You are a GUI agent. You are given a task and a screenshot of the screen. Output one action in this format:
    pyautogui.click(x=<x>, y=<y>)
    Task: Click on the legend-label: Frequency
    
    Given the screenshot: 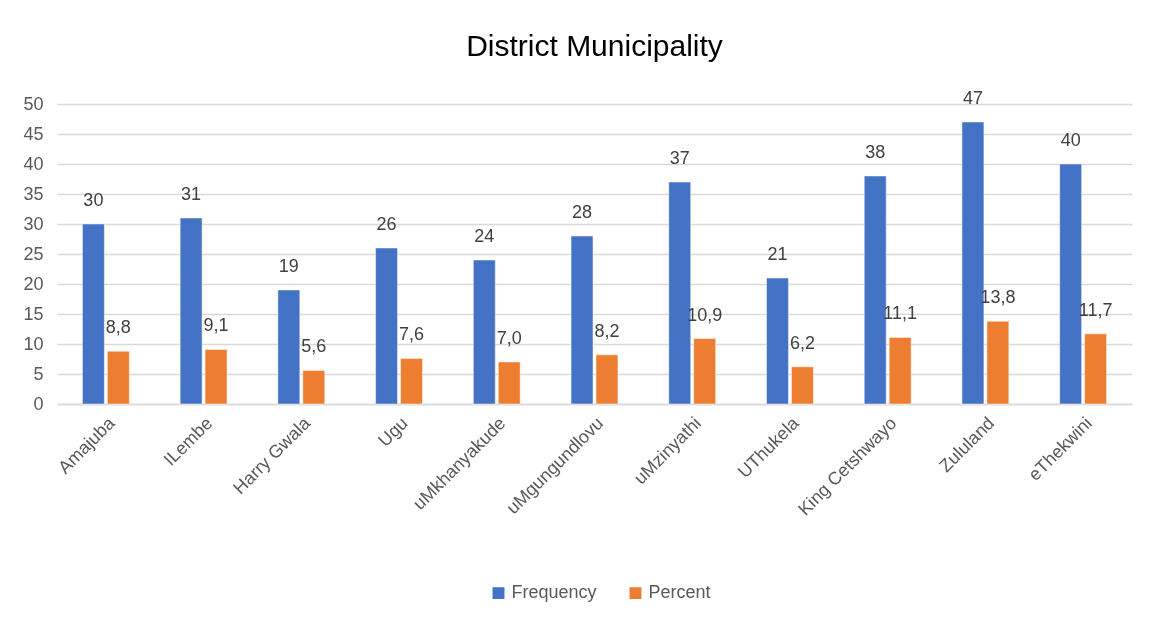 What is the action you would take?
    pyautogui.click(x=554, y=592)
    